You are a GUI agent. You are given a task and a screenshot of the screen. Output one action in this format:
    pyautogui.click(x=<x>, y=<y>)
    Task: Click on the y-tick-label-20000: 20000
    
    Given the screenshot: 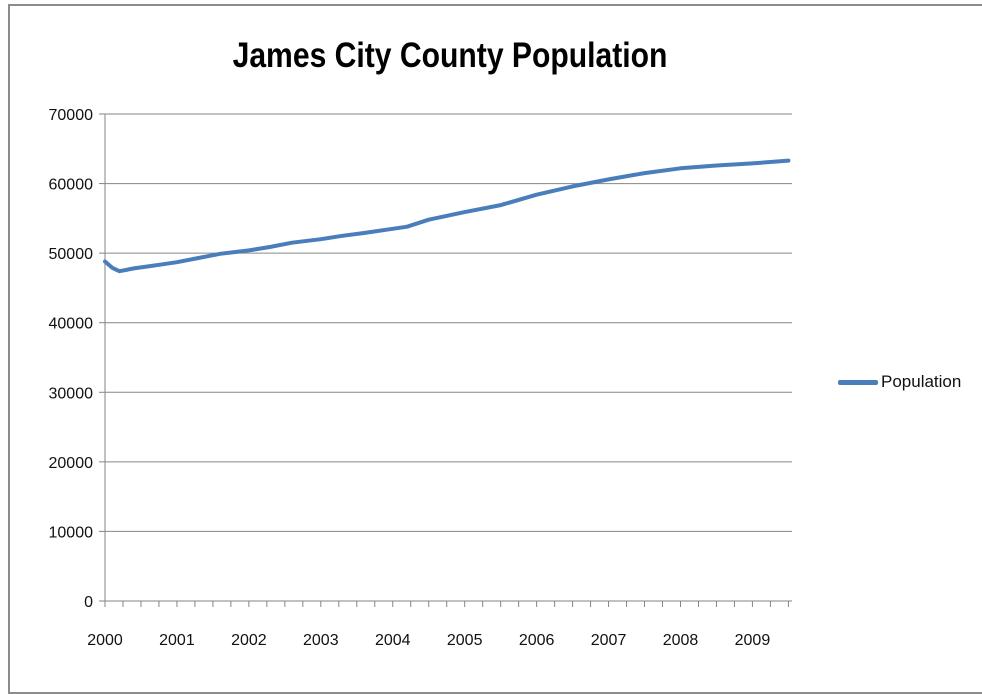 What is the action you would take?
    pyautogui.click(x=71, y=463)
    